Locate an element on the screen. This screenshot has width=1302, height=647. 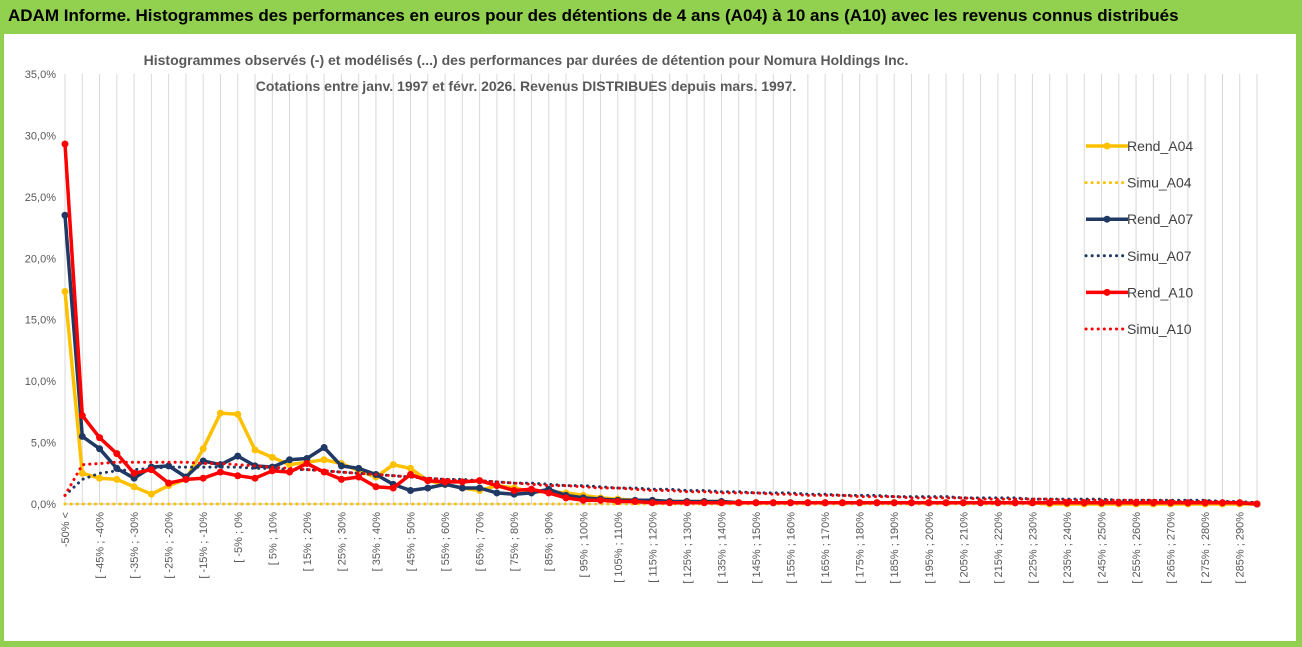
x-tick-label: [ 195% ; 200% is located at coordinates (930, 548).